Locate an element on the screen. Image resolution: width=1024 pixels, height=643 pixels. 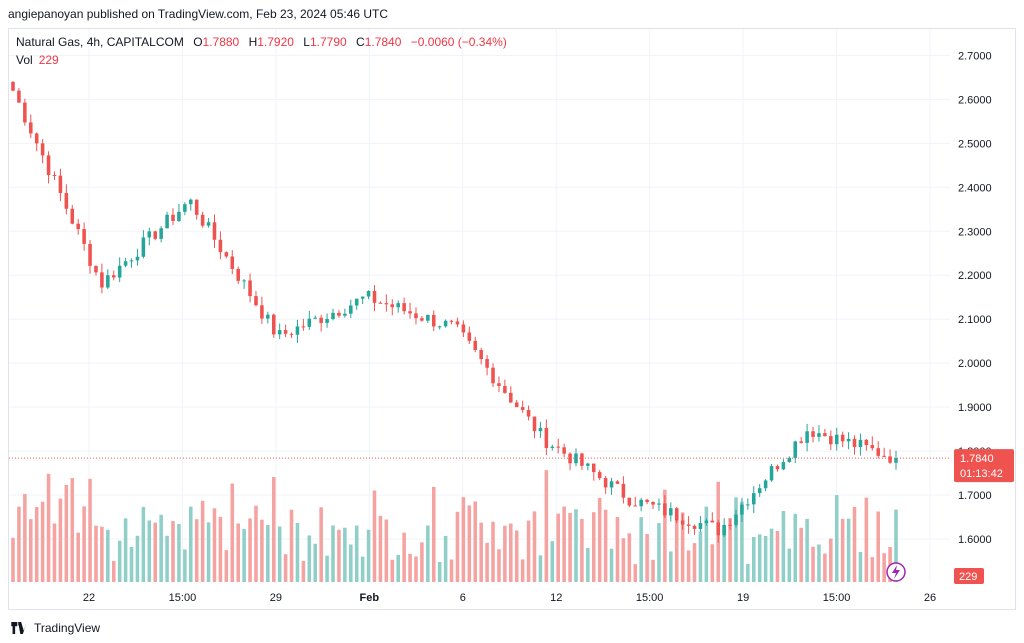
y-tick-label: 2.4000 is located at coordinates (975, 188).